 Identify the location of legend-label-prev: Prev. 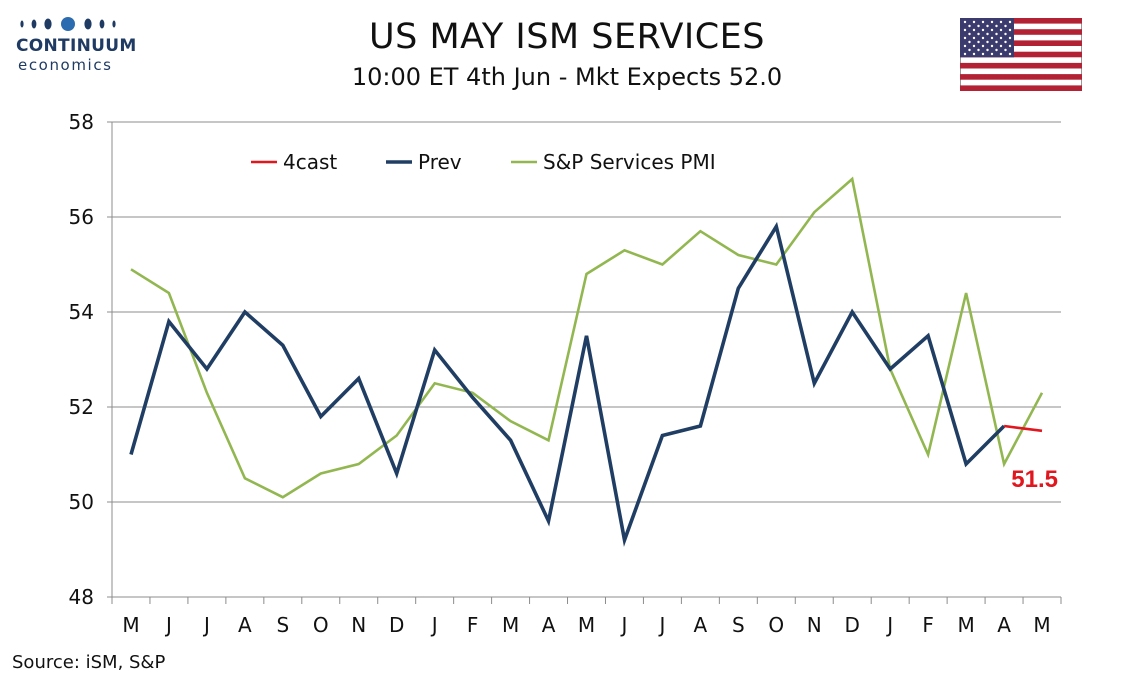
(440, 162).